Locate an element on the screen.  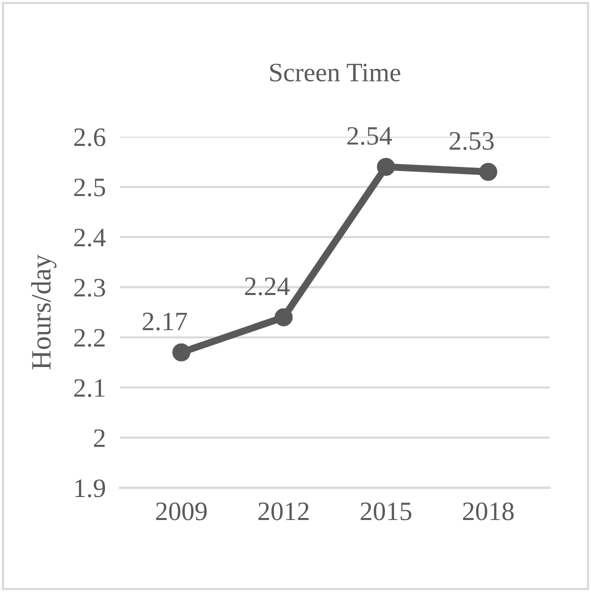
y-tick-label: 2.6 is located at coordinates (90, 137).